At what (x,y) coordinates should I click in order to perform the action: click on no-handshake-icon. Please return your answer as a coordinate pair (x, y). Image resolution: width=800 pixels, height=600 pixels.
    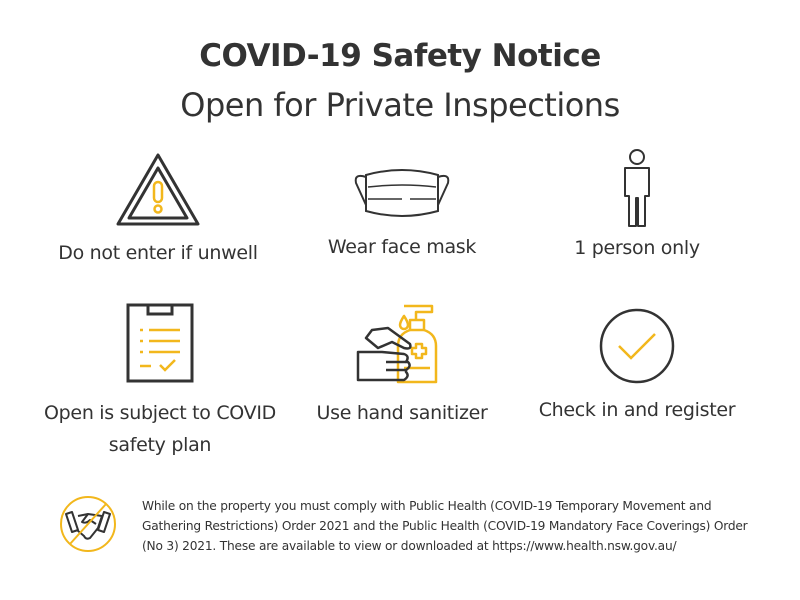
    Looking at the image, I should click on (88, 524).